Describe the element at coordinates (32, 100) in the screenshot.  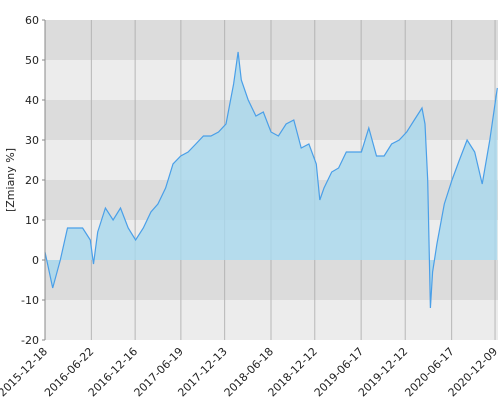
I see `y-tick-label: 40` at that location.